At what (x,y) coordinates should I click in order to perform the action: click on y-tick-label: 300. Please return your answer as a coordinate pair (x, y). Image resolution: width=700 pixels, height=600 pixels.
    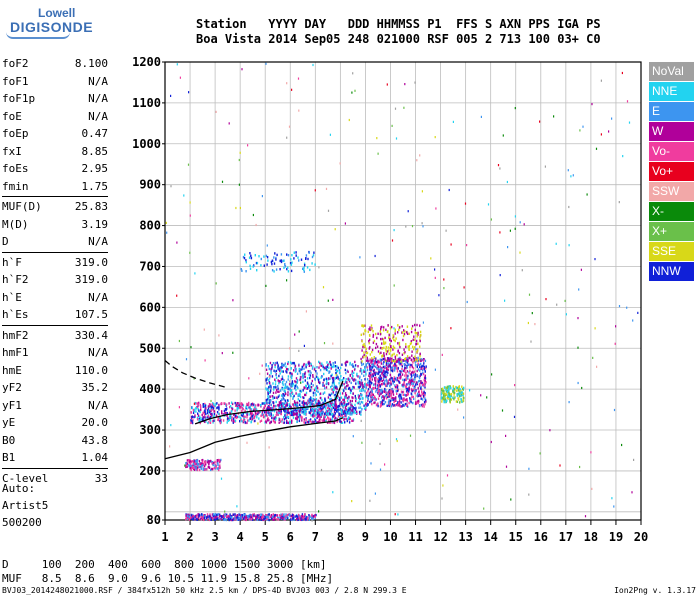
    Looking at the image, I should click on (150, 430).